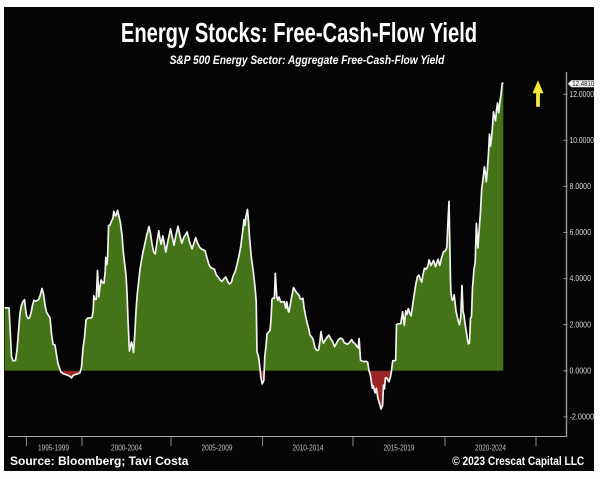 The height and width of the screenshot is (479, 600). Describe the element at coordinates (127, 448) in the screenshot. I see `svg-text: 2000-2004` at that location.